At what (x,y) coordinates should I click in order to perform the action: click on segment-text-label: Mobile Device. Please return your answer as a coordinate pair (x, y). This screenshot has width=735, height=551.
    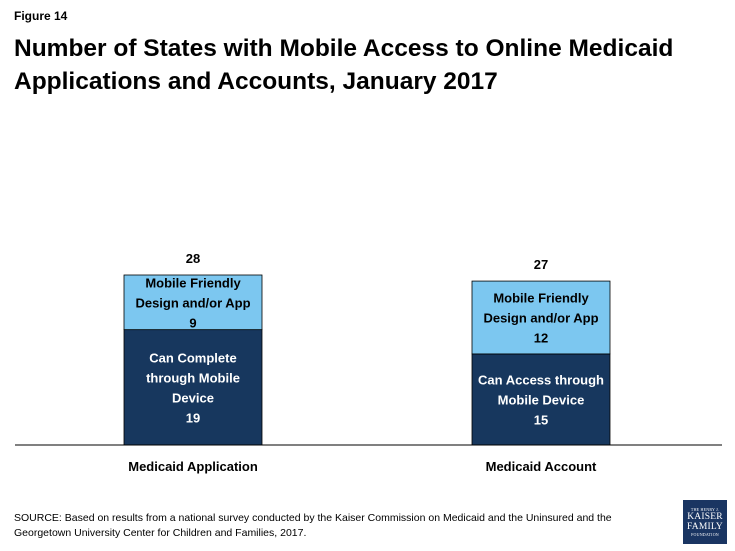
    Looking at the image, I should click on (541, 399).